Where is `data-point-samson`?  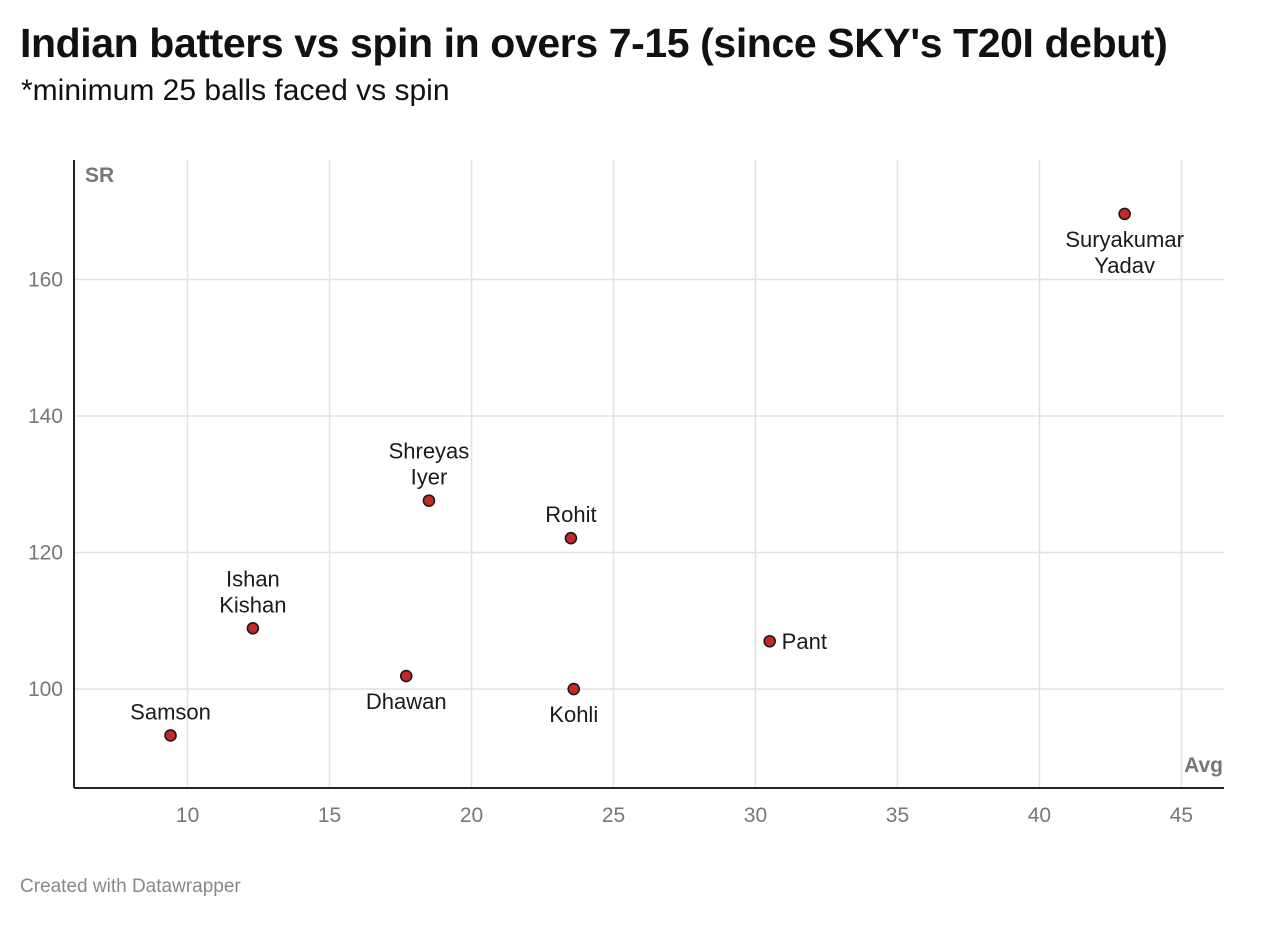 data-point-samson is located at coordinates (170, 735).